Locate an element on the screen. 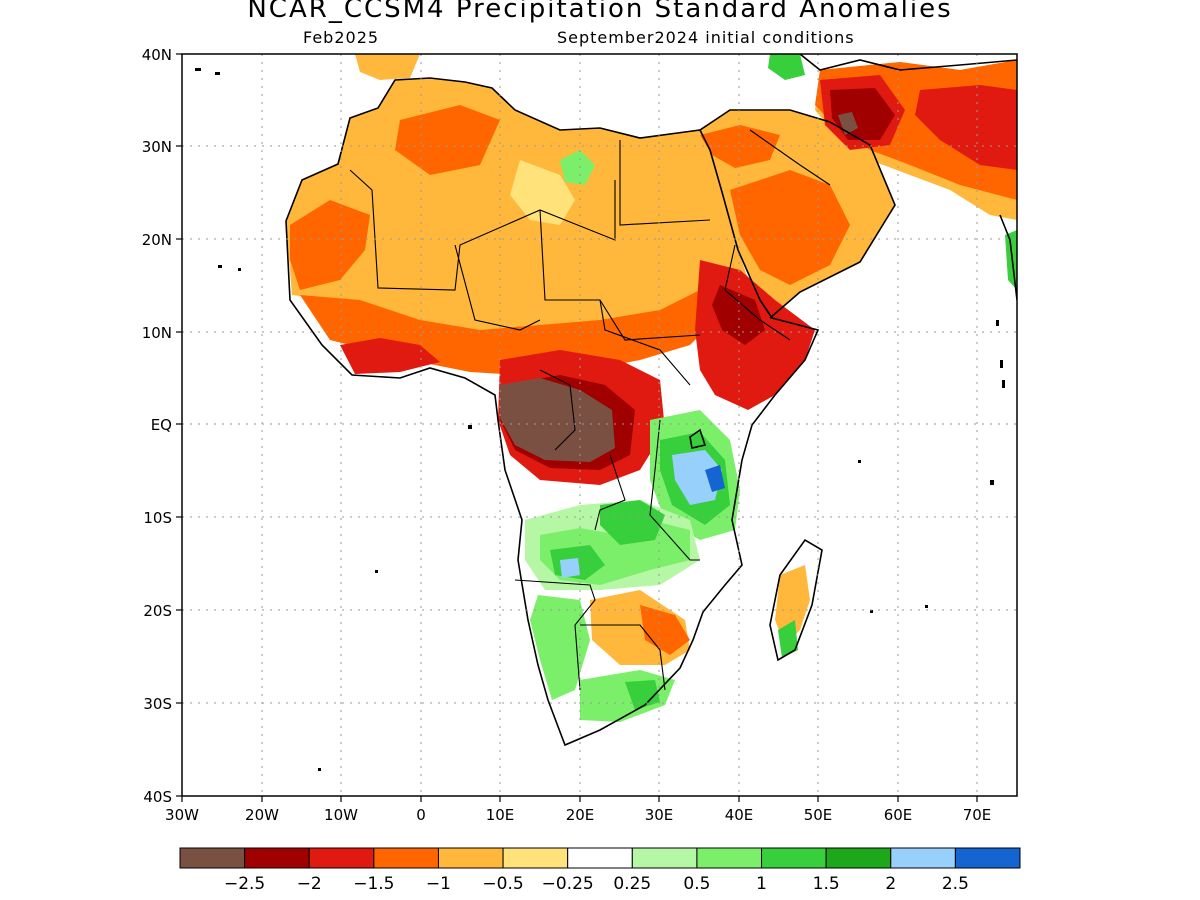 This screenshot has height=900, width=1200. colorbar-label: 0.25 is located at coordinates (632, 884).